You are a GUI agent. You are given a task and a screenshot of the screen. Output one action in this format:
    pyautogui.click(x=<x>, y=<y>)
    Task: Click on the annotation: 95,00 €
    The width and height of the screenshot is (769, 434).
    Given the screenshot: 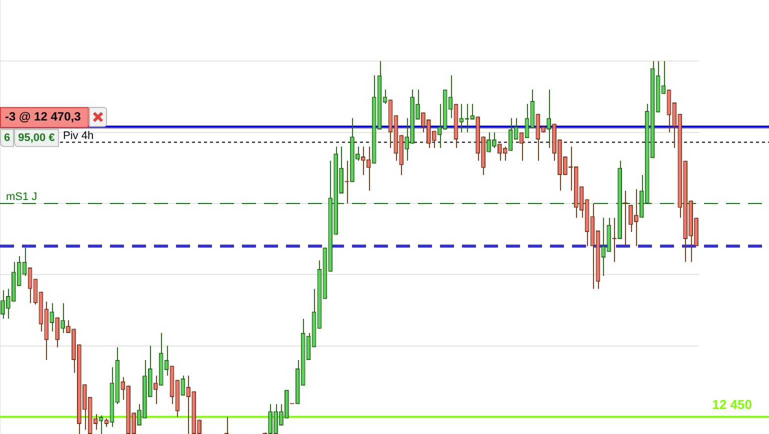 What is the action you would take?
    pyautogui.click(x=36, y=138)
    